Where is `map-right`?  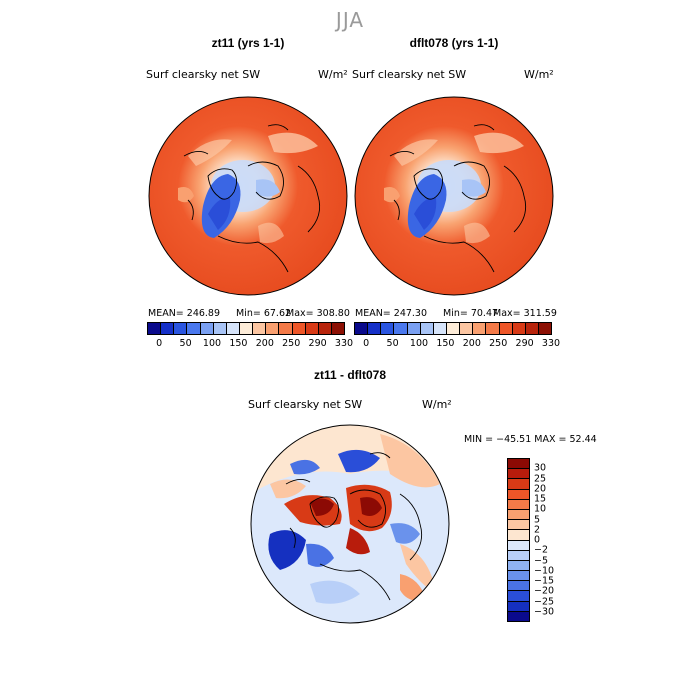
map-right is located at coordinates (454, 196).